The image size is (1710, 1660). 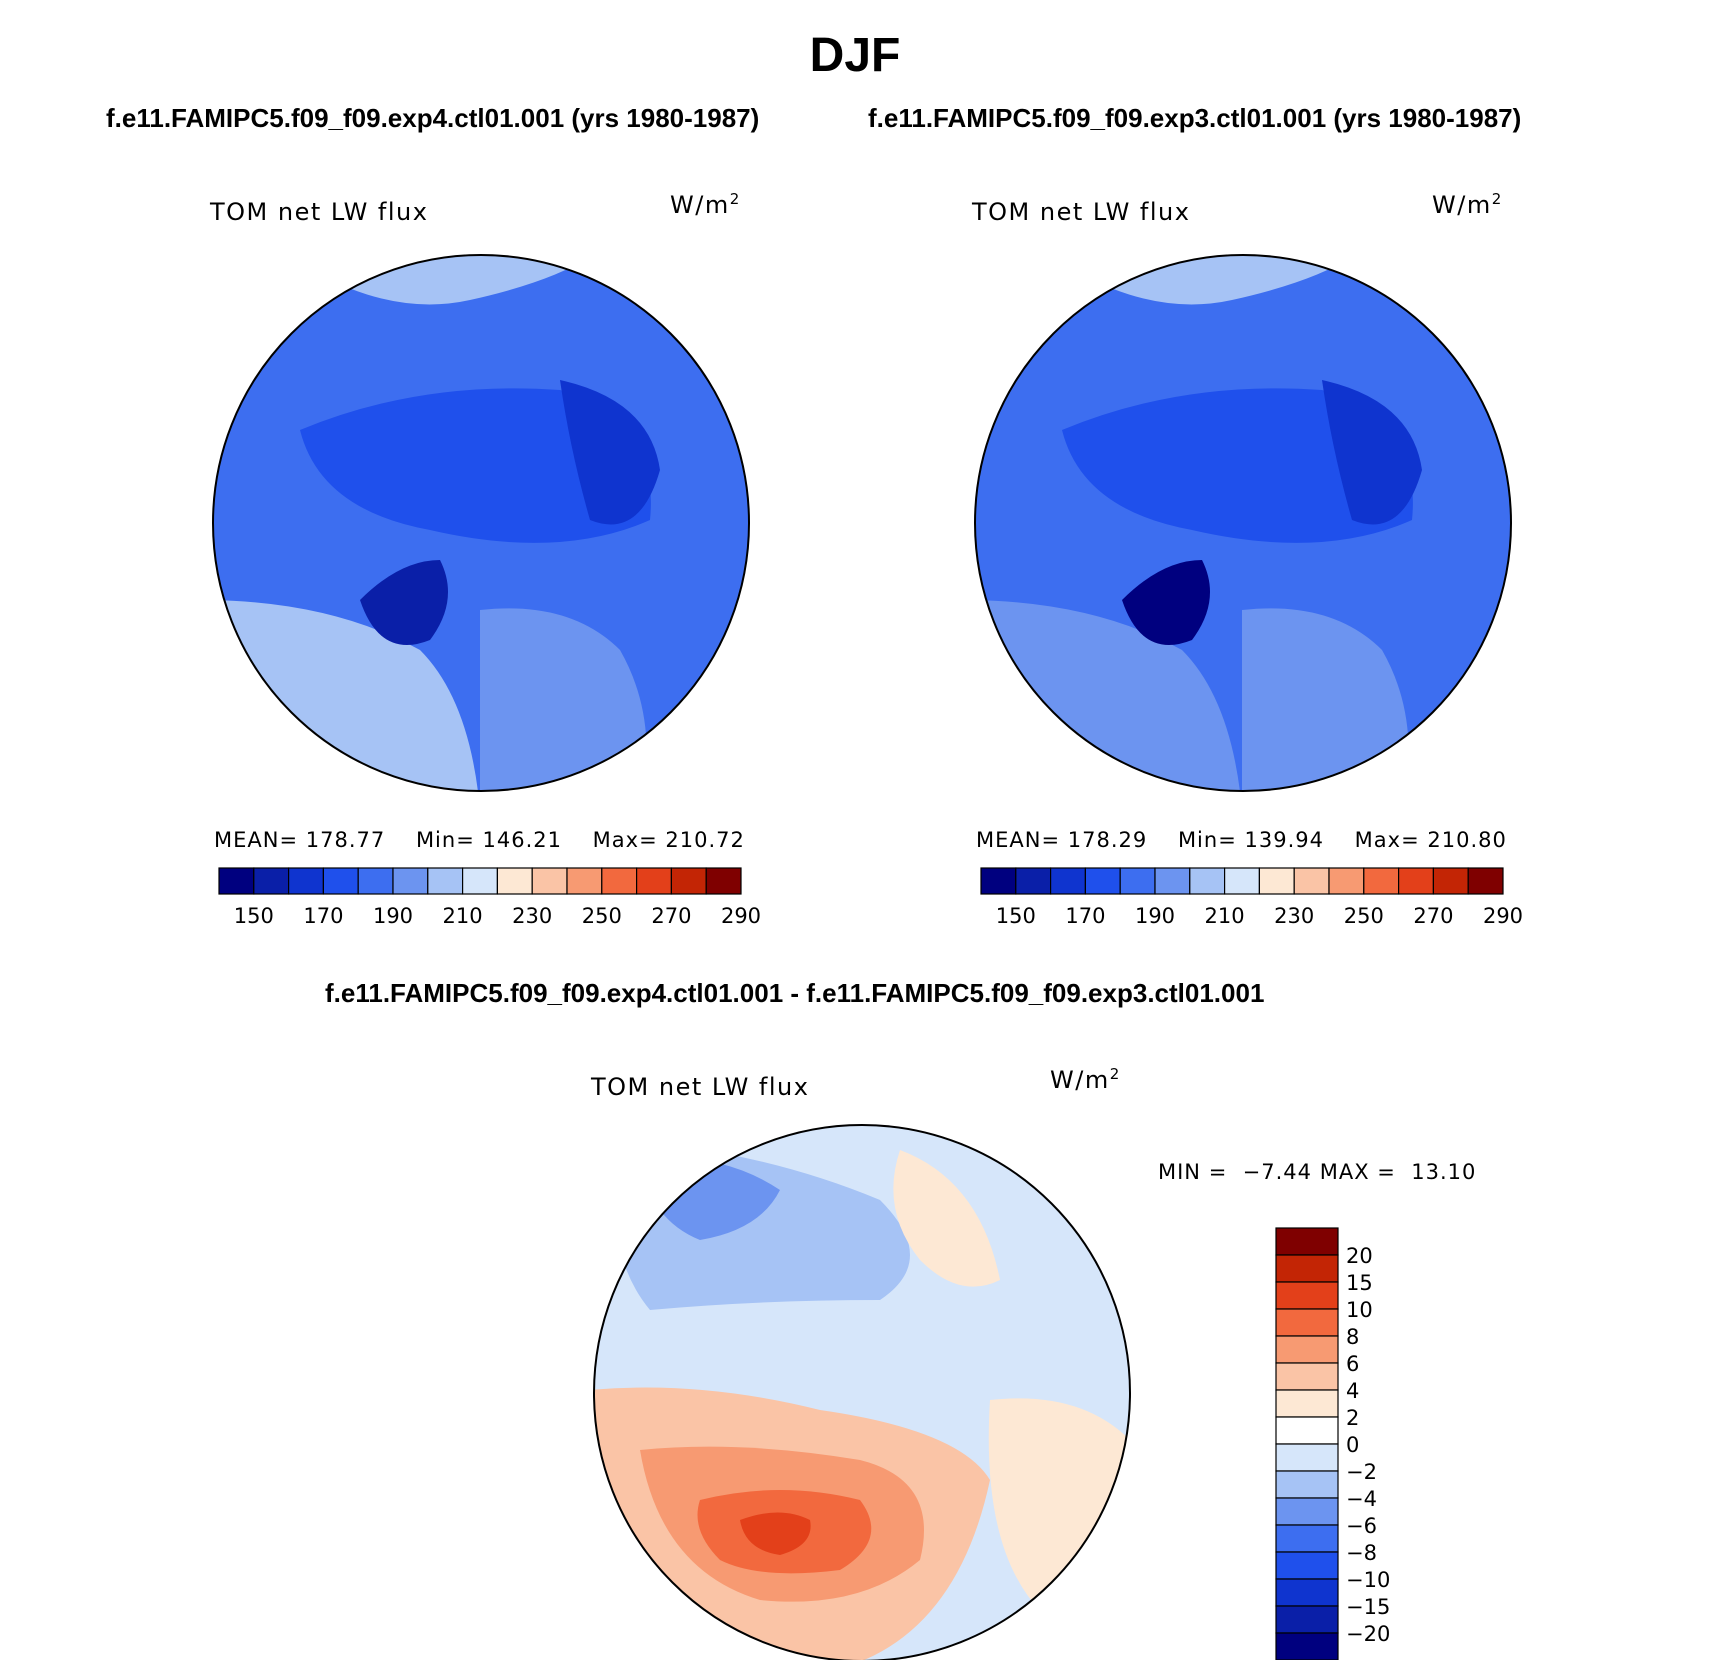 I want to click on panel1-stats: MEAN= 178.77 Min= 146.21 Max= 210.72, so click(x=479, y=840).